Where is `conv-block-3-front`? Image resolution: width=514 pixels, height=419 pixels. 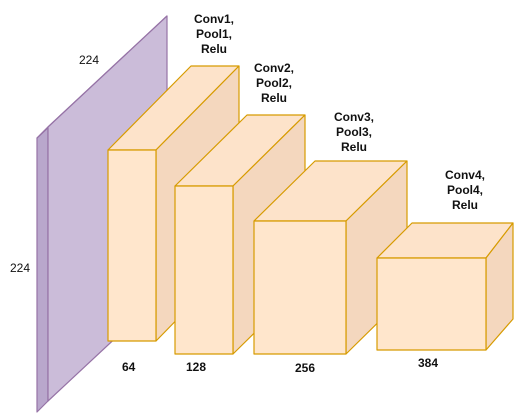 conv-block-3-front is located at coordinates (300, 287).